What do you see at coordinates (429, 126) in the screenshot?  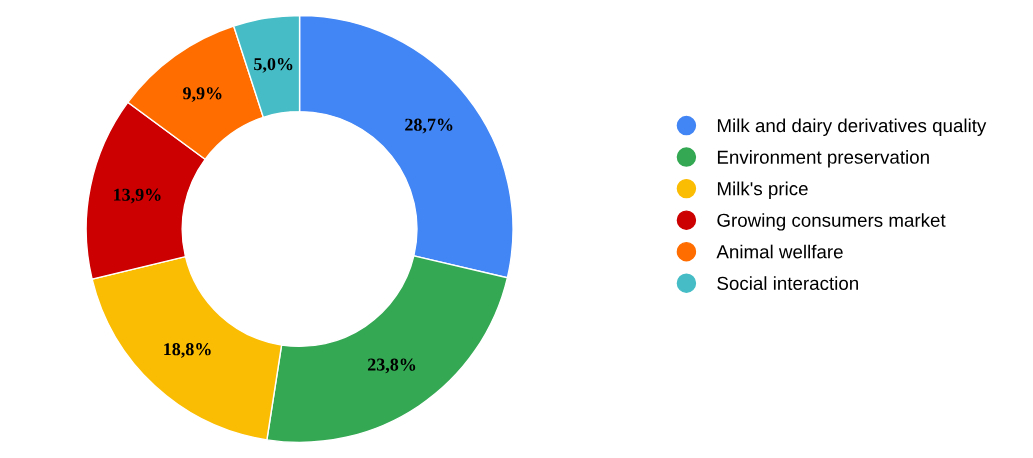 I see `data-label: 28,7%` at bounding box center [429, 126].